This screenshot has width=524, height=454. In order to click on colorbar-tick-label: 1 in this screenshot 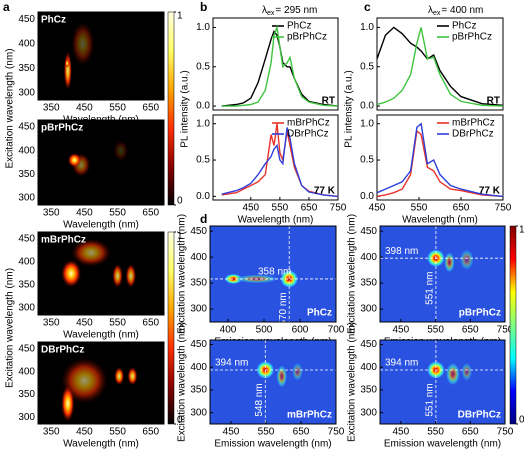, I will do `click(180, 236)`.